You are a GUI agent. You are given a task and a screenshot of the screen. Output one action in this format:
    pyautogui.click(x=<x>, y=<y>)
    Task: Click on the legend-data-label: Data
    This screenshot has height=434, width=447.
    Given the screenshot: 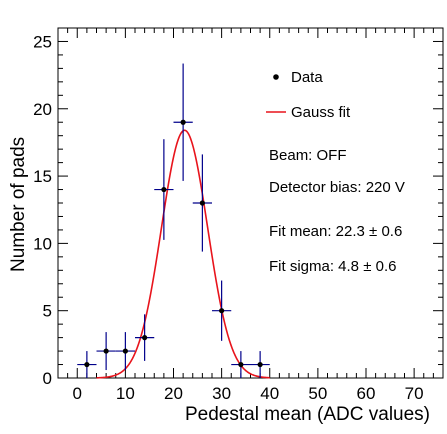 What is the action you would take?
    pyautogui.click(x=307, y=77)
    